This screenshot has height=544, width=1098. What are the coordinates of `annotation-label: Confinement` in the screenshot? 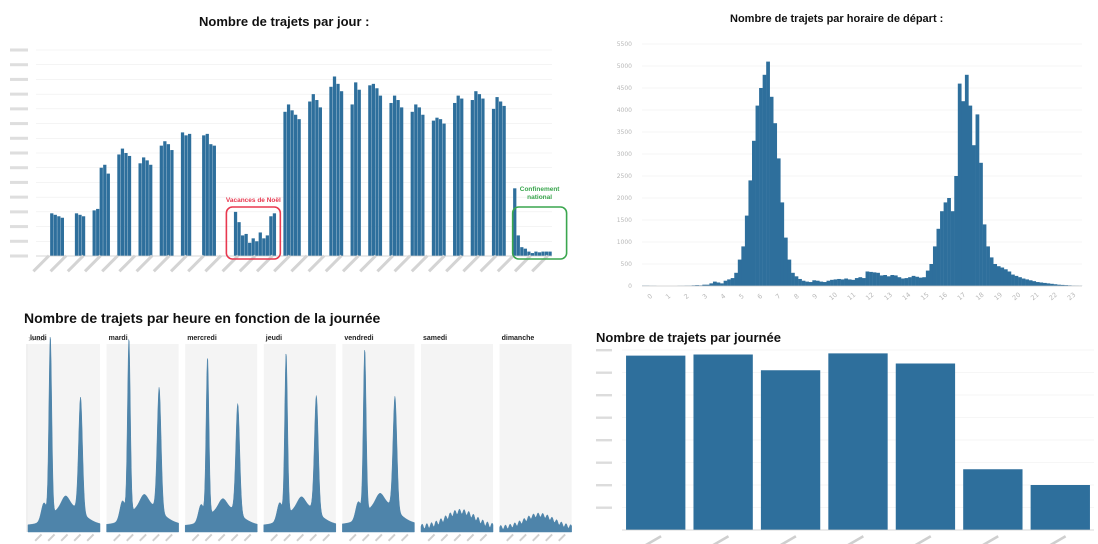 It's located at (540, 189).